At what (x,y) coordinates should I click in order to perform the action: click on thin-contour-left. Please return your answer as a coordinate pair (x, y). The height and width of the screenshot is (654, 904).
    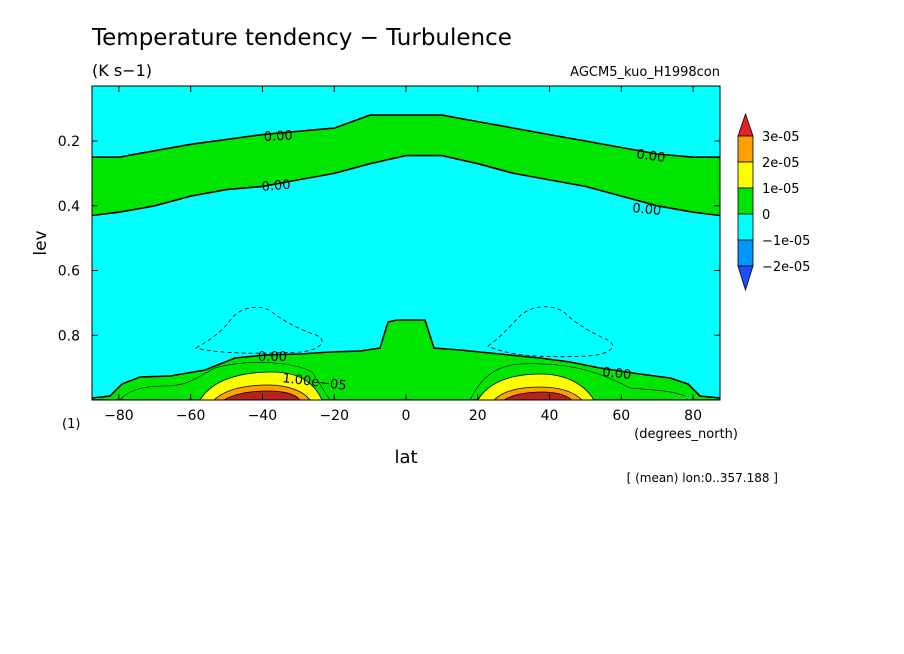
    Looking at the image, I should click on (225, 381).